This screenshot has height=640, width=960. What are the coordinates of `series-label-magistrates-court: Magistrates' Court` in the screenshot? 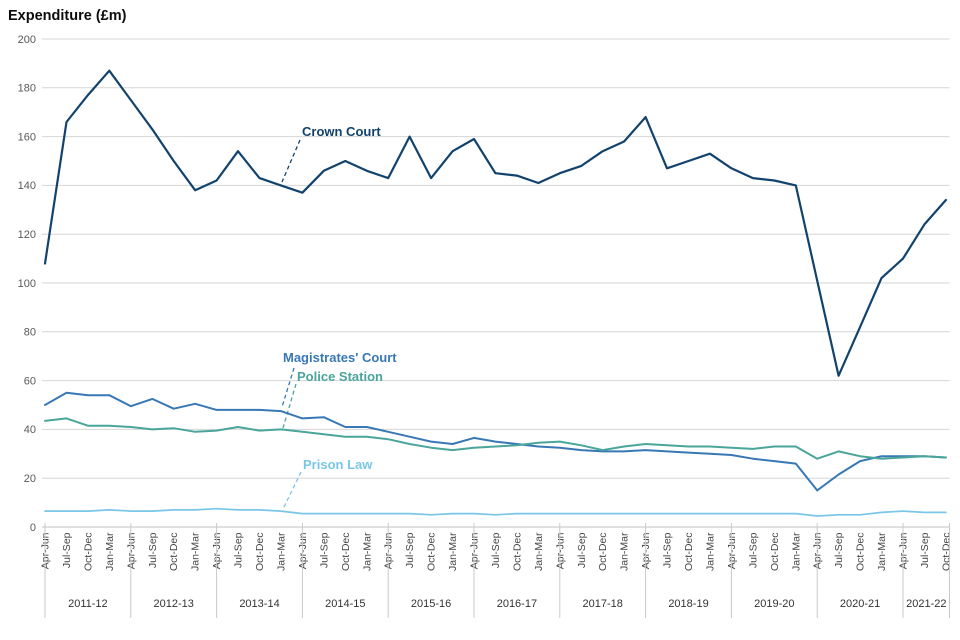 It's located at (340, 357).